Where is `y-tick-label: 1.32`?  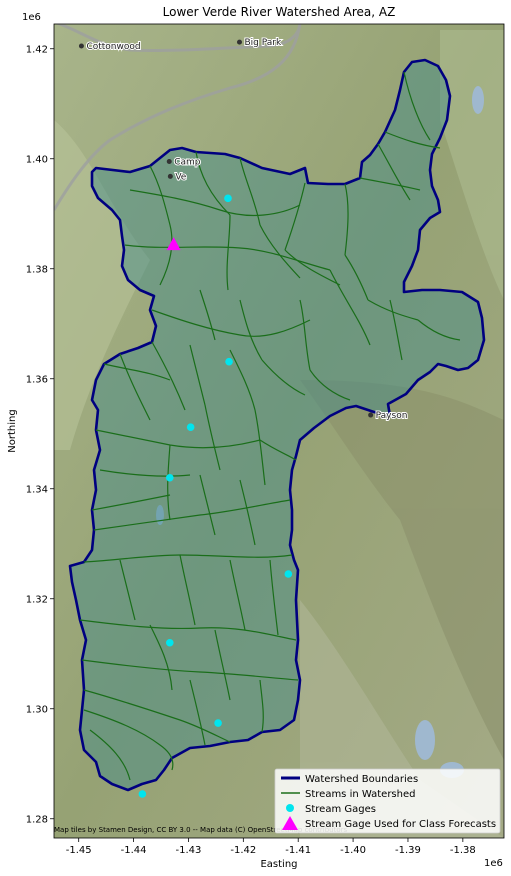
y-tick-label: 1.32 is located at coordinates (37, 599).